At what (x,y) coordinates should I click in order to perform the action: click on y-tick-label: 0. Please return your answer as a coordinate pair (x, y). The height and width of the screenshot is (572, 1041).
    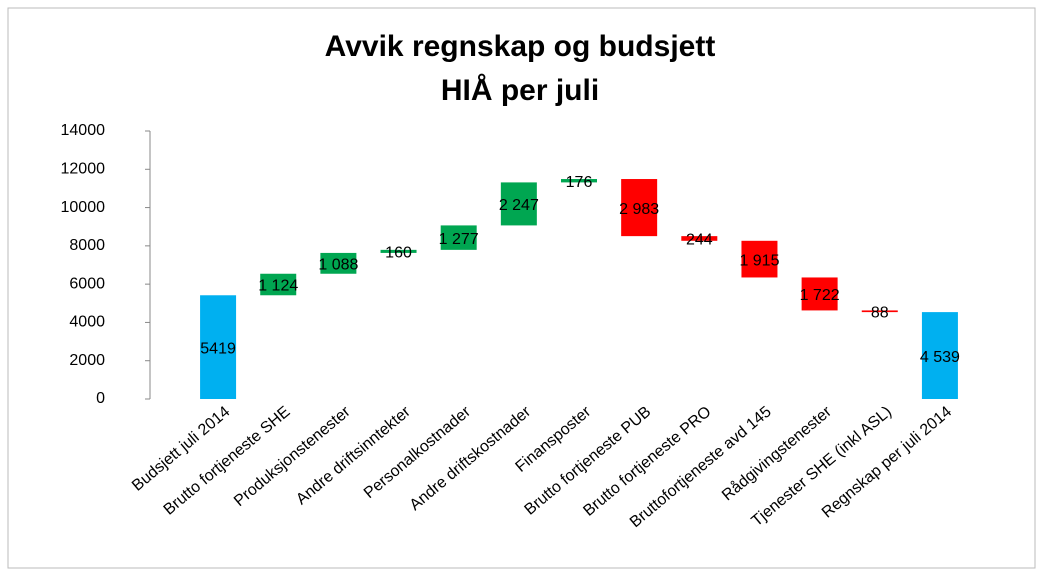
    Looking at the image, I should click on (100, 398).